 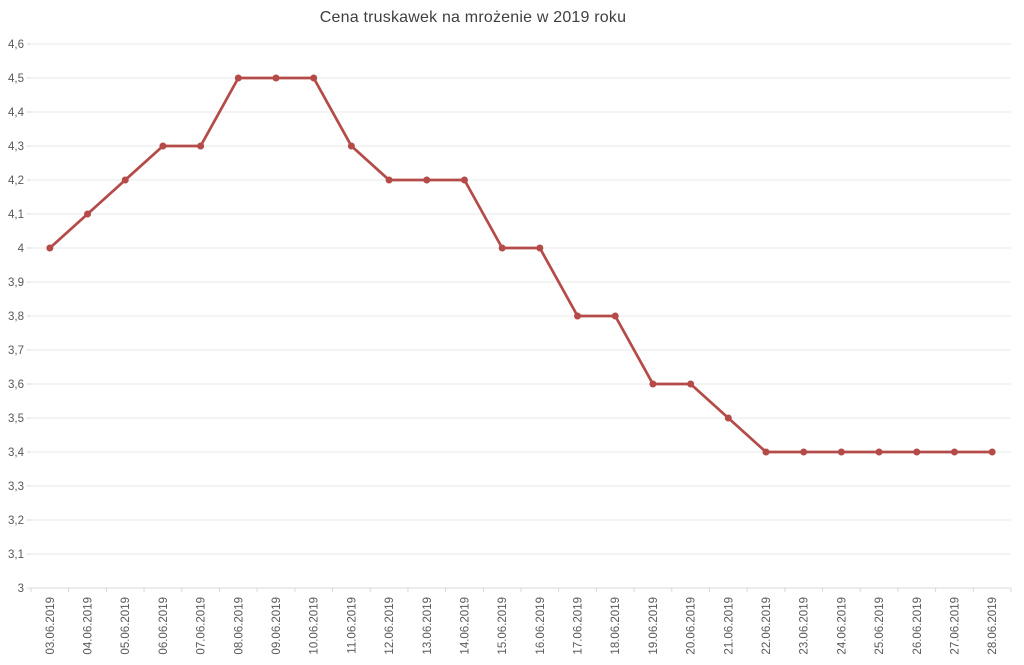 What do you see at coordinates (21, 249) in the screenshot?
I see `y-tick-label: 4` at bounding box center [21, 249].